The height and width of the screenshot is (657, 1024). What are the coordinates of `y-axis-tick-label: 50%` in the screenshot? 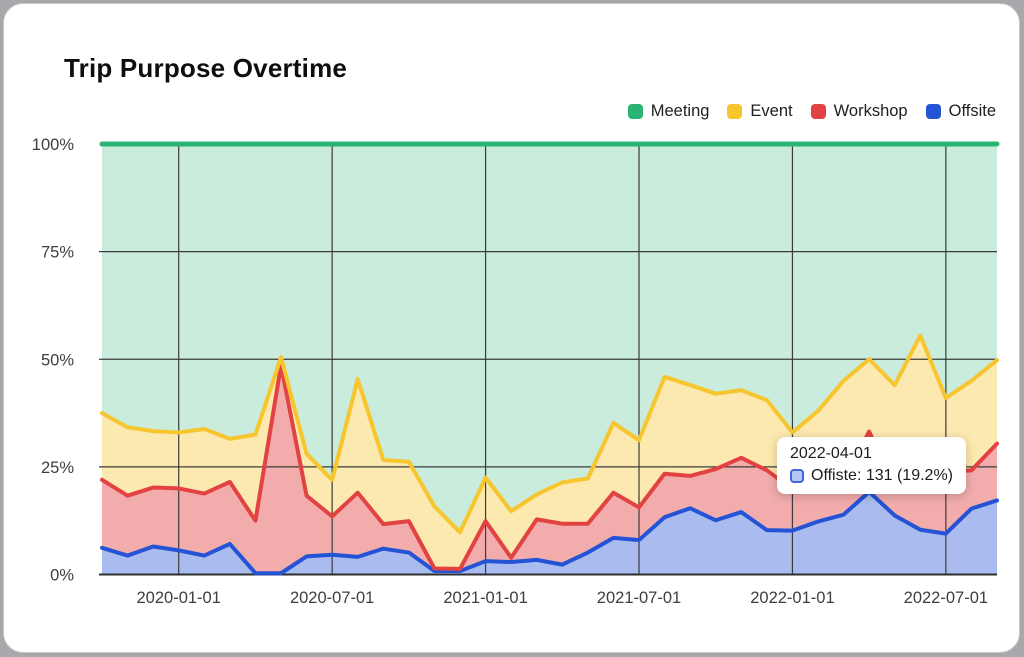 It's located at (57, 360).